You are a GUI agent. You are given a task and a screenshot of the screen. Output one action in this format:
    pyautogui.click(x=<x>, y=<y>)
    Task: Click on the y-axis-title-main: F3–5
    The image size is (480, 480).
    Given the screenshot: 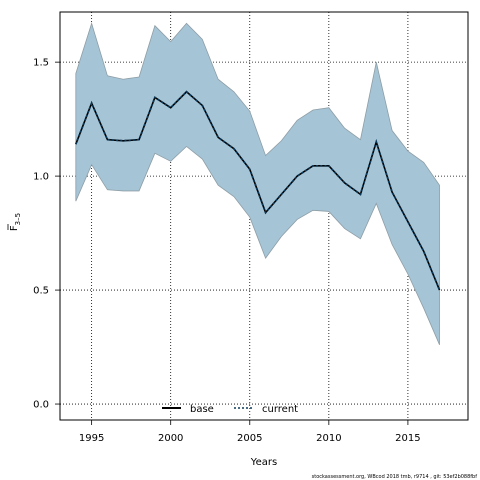 What is the action you would take?
    pyautogui.click(x=15, y=222)
    